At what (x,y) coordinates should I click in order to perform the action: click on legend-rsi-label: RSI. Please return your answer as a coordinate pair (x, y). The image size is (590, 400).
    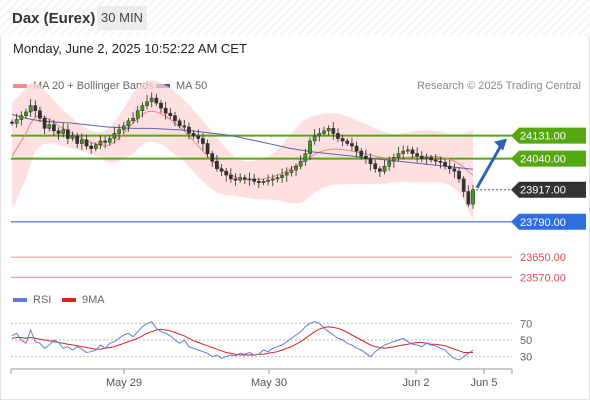
    Looking at the image, I should click on (42, 300).